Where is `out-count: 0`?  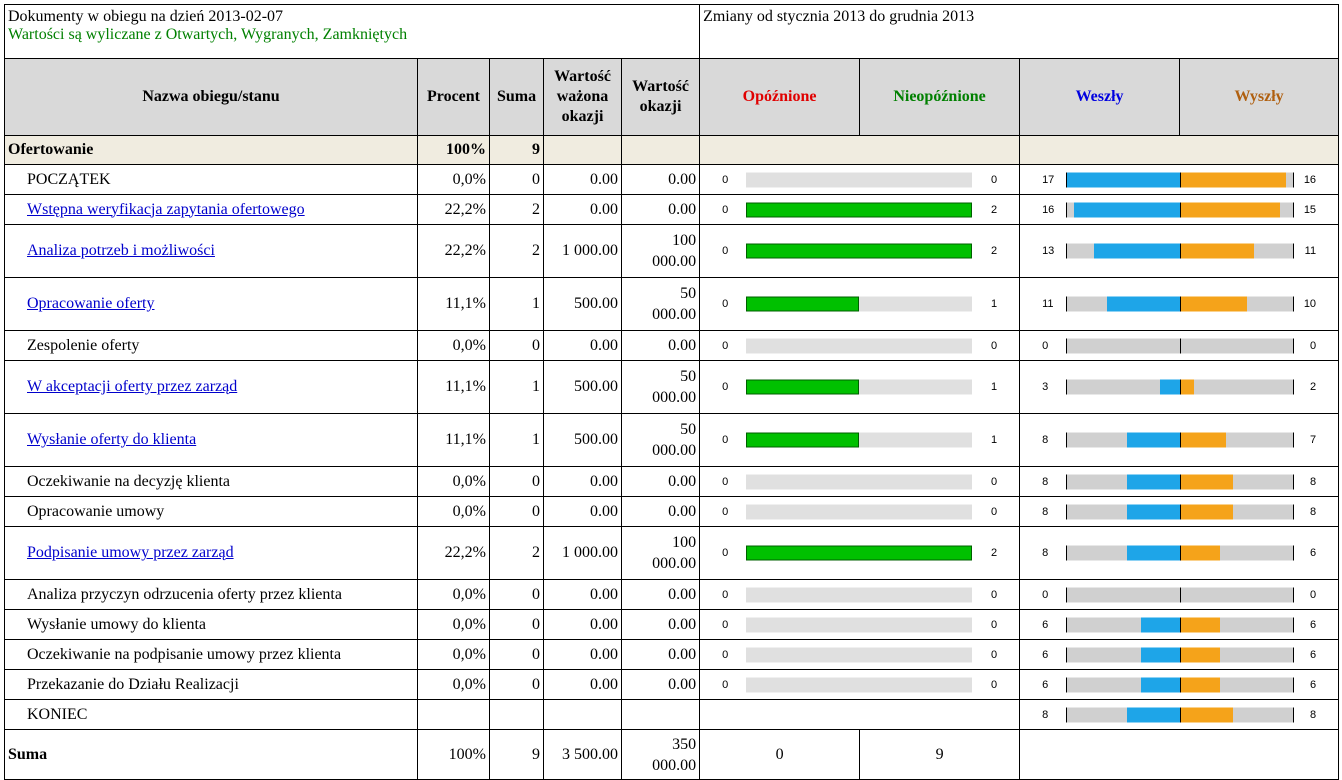
out-count: 0 is located at coordinates (1313, 594).